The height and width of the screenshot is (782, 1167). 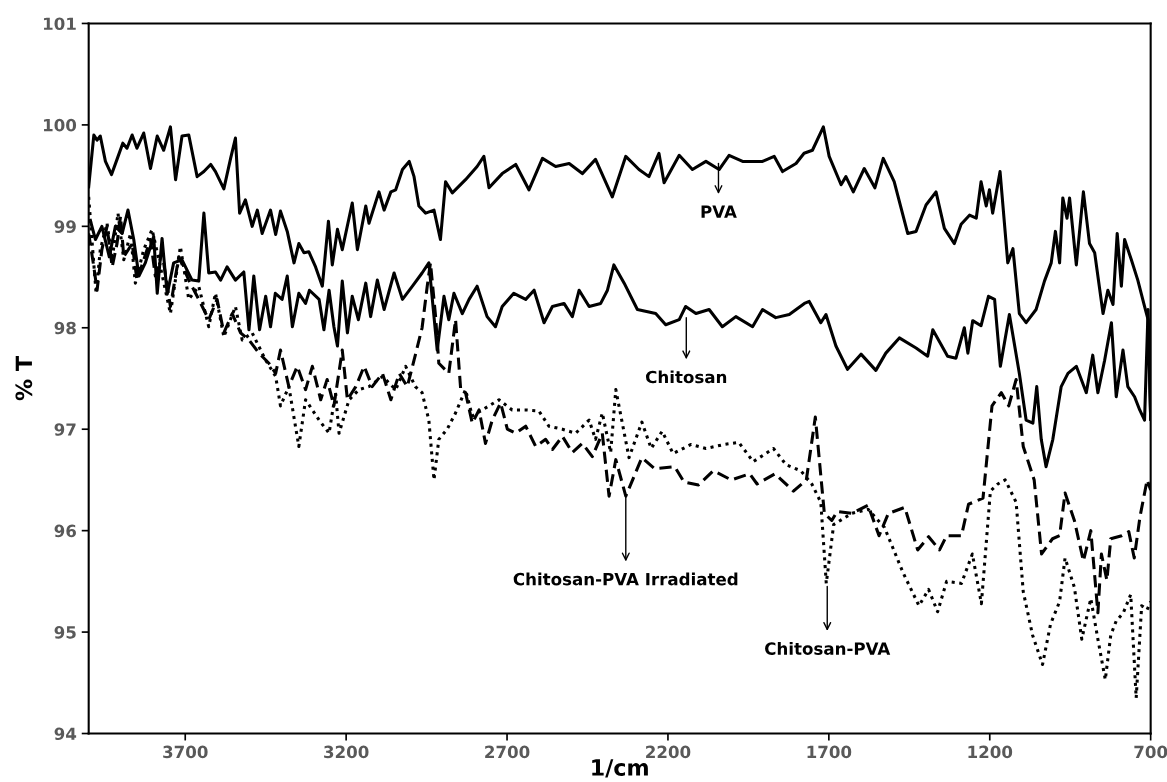 I want to click on annotation: Chitosan, so click(x=686, y=377).